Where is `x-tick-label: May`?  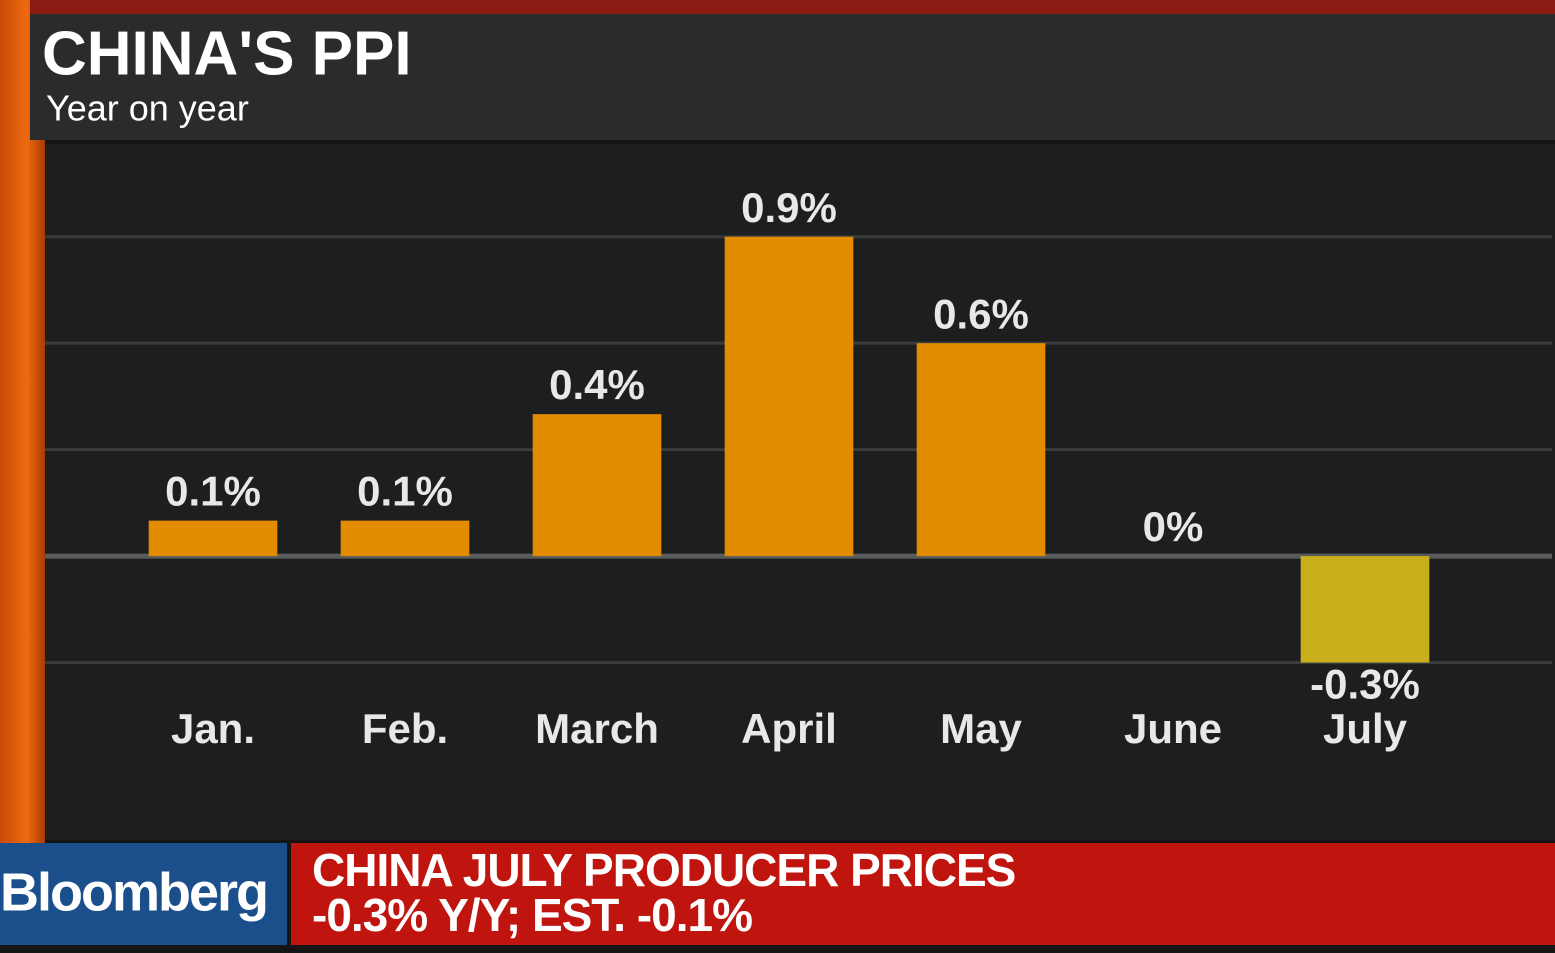
x-tick-label: May is located at coordinates (981, 728).